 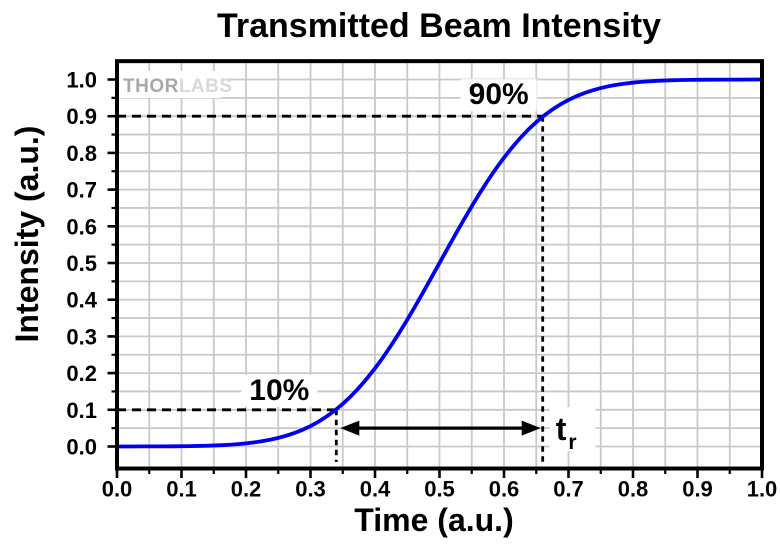 I want to click on x-tick-label: 0.8, so click(x=633, y=489).